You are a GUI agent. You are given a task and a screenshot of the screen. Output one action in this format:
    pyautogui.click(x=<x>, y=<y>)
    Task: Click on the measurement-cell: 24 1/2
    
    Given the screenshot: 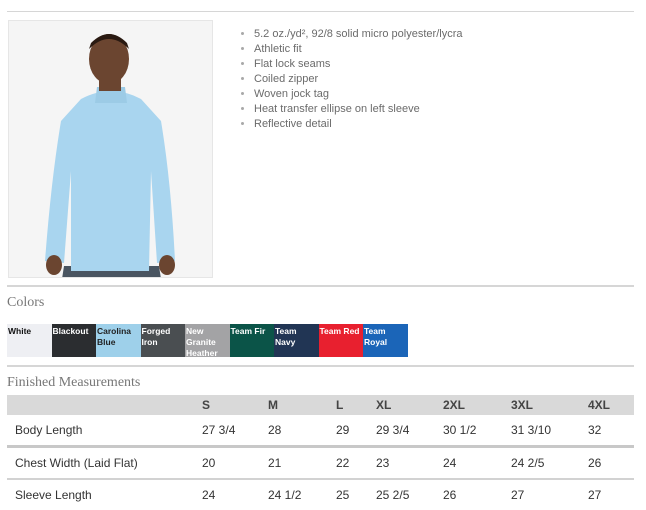 What is the action you would take?
    pyautogui.click(x=285, y=495)
    